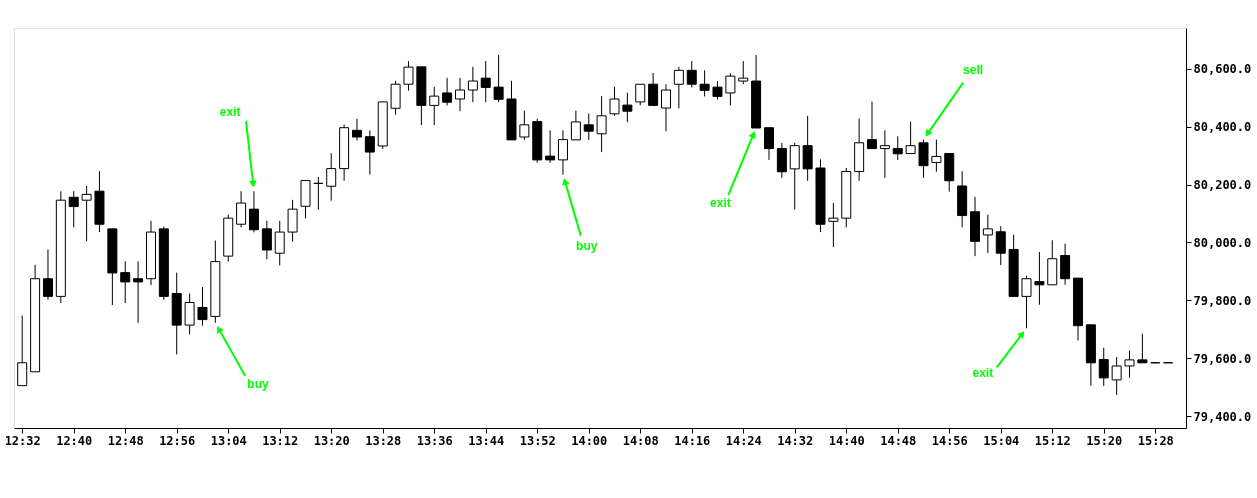 Image resolution: width=1257 pixels, height=498 pixels. I want to click on x-tick-label: 12:32, so click(22, 440).